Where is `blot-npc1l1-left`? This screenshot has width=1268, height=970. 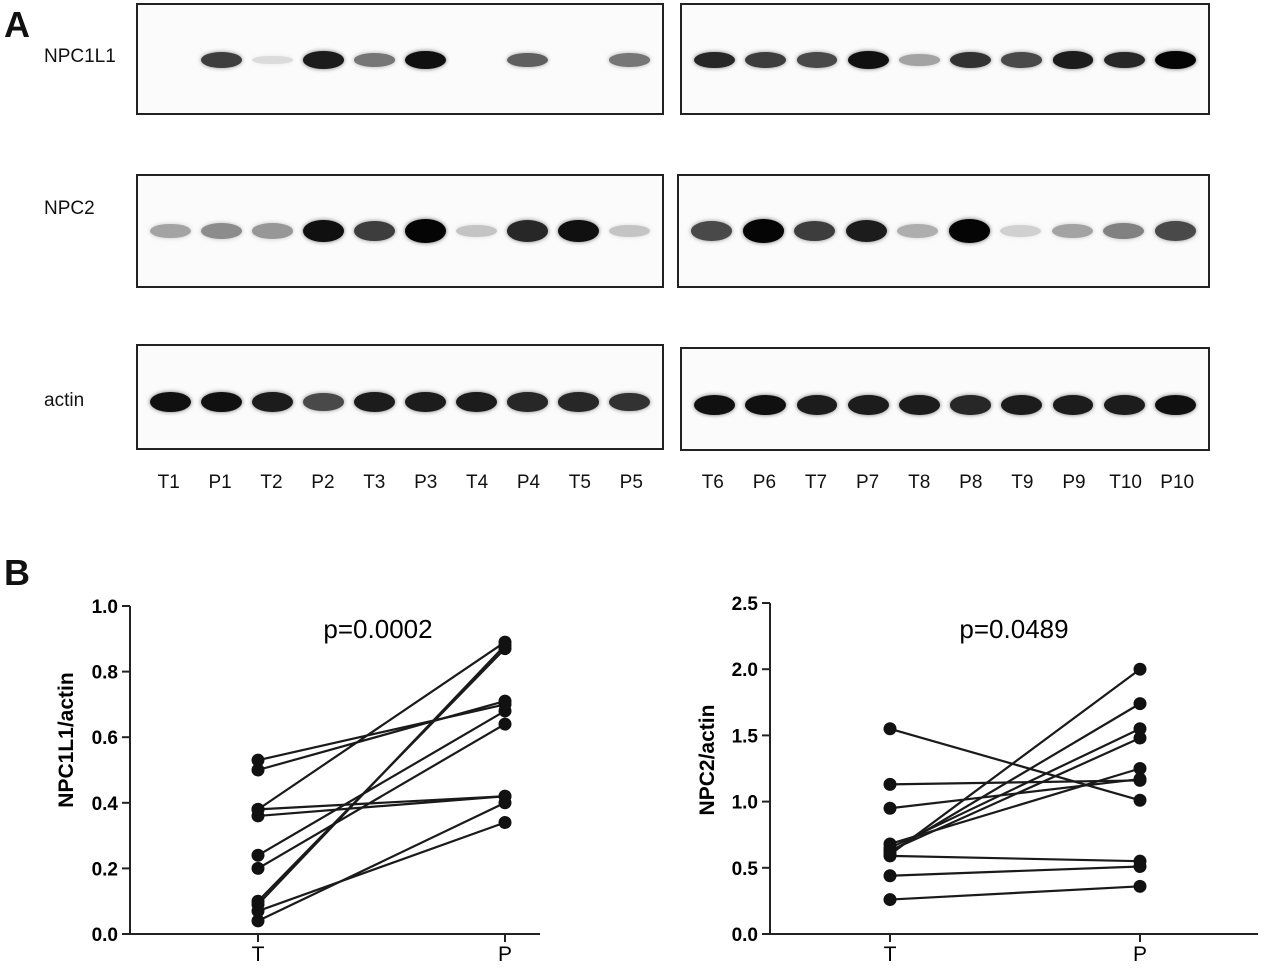 blot-npc1l1-left is located at coordinates (400, 59).